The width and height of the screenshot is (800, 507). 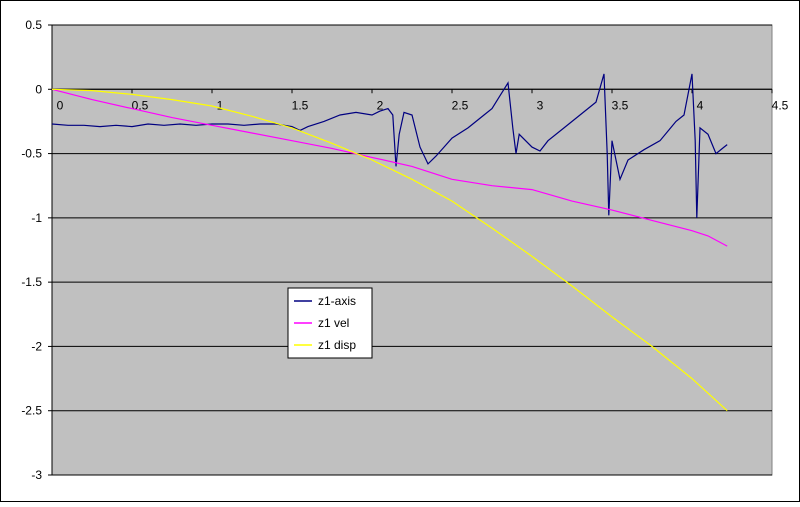 I want to click on x-tick-label: 1.5, so click(x=300, y=105).